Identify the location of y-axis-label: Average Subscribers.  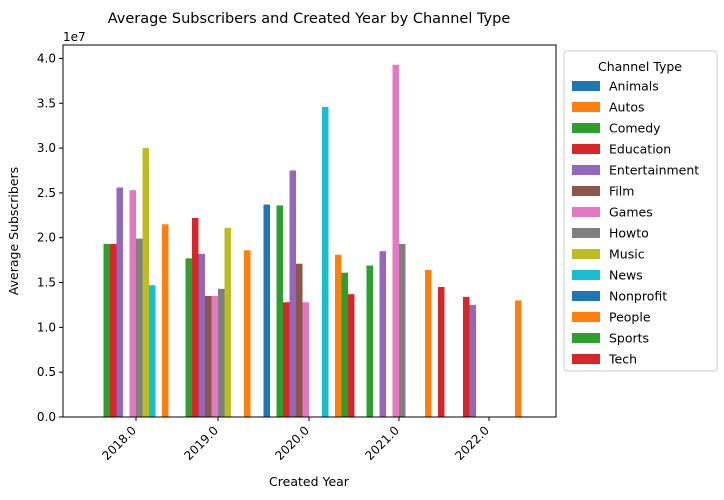
(13, 231).